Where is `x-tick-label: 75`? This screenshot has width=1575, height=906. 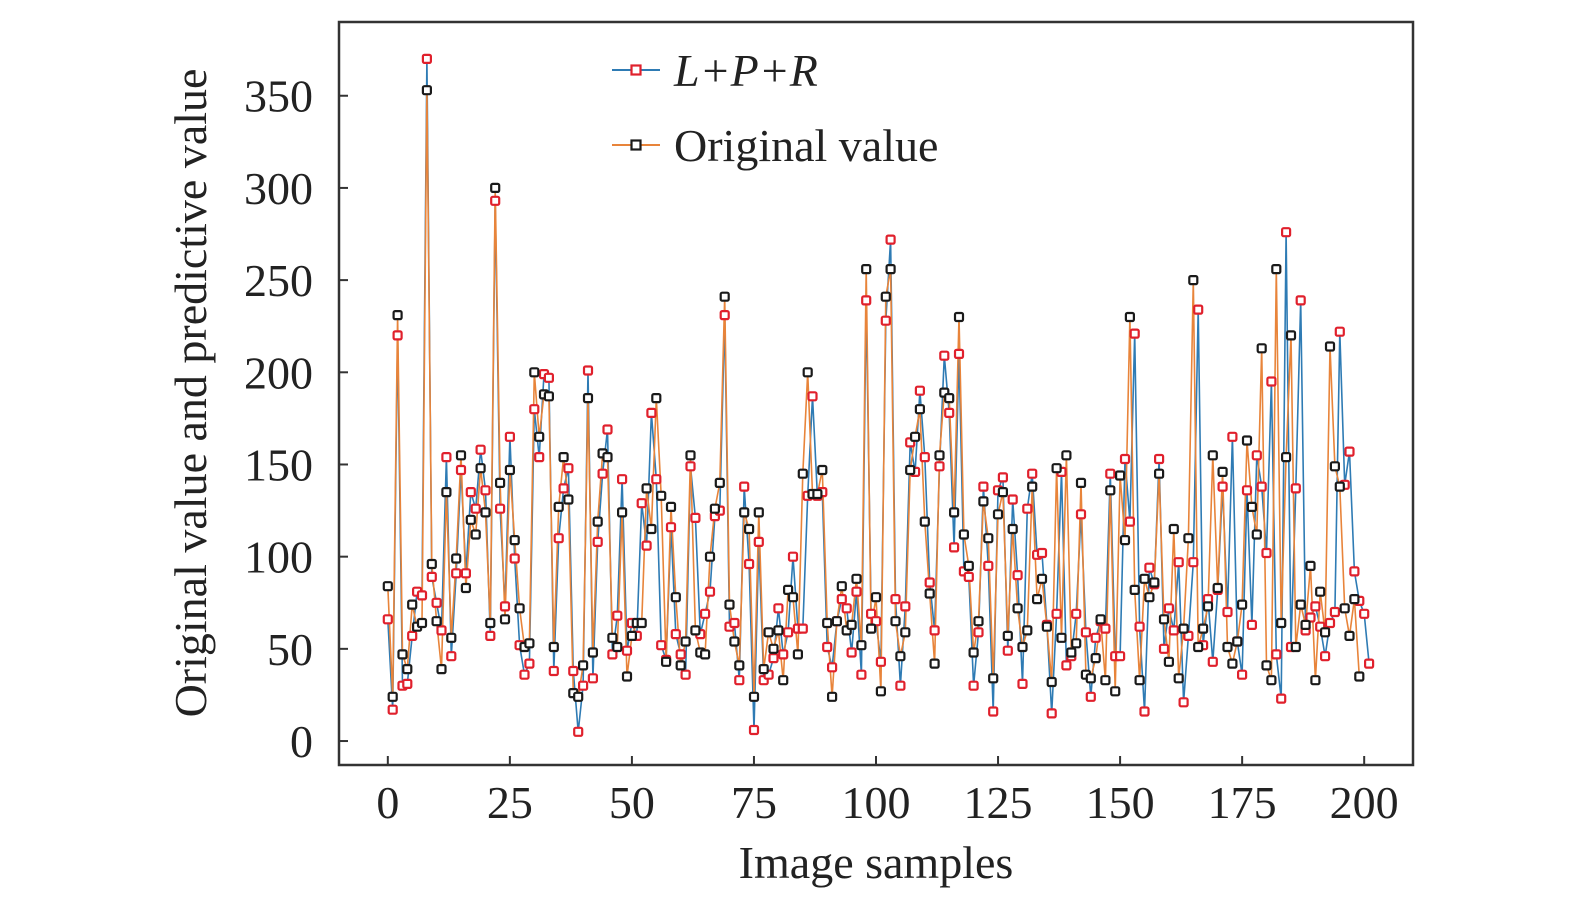 x-tick-label: 75 is located at coordinates (754, 802).